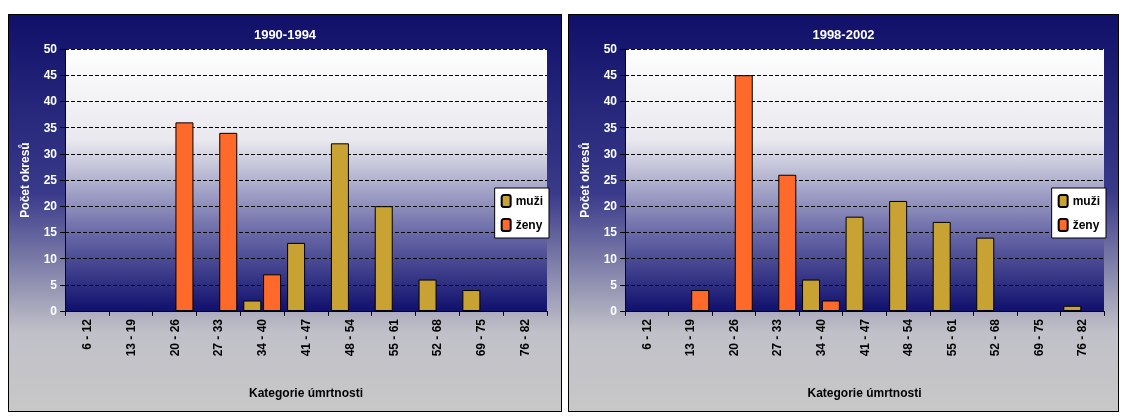 This screenshot has height=417, width=1123. Describe the element at coordinates (843, 34) in the screenshot. I see `chart-title: 1998-2002` at that location.